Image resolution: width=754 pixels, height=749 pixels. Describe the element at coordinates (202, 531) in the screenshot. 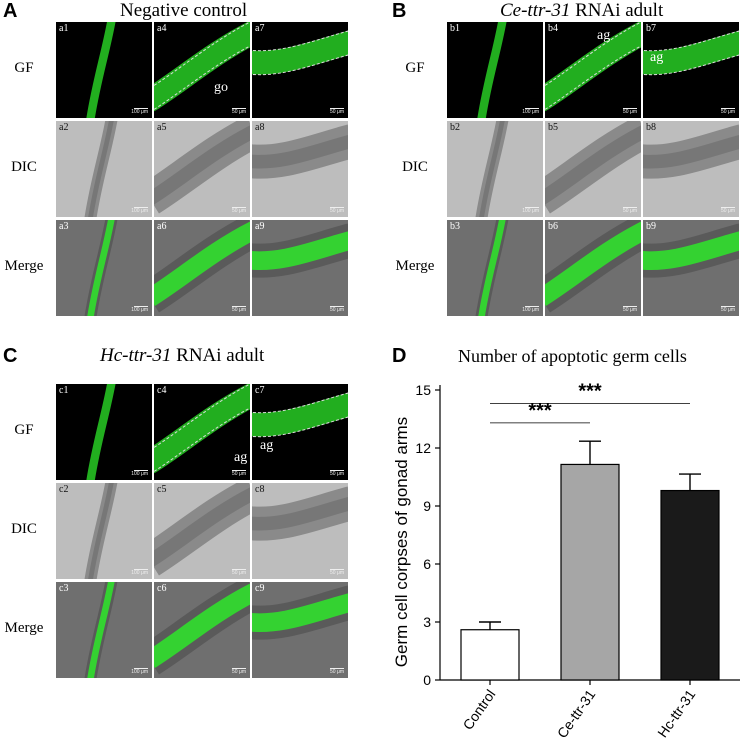

I see `micrograph-c5: c5 50 μm` at that location.